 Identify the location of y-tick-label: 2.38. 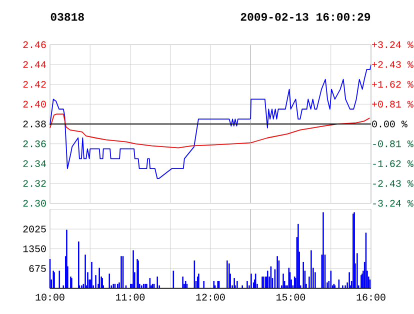
(34, 124).